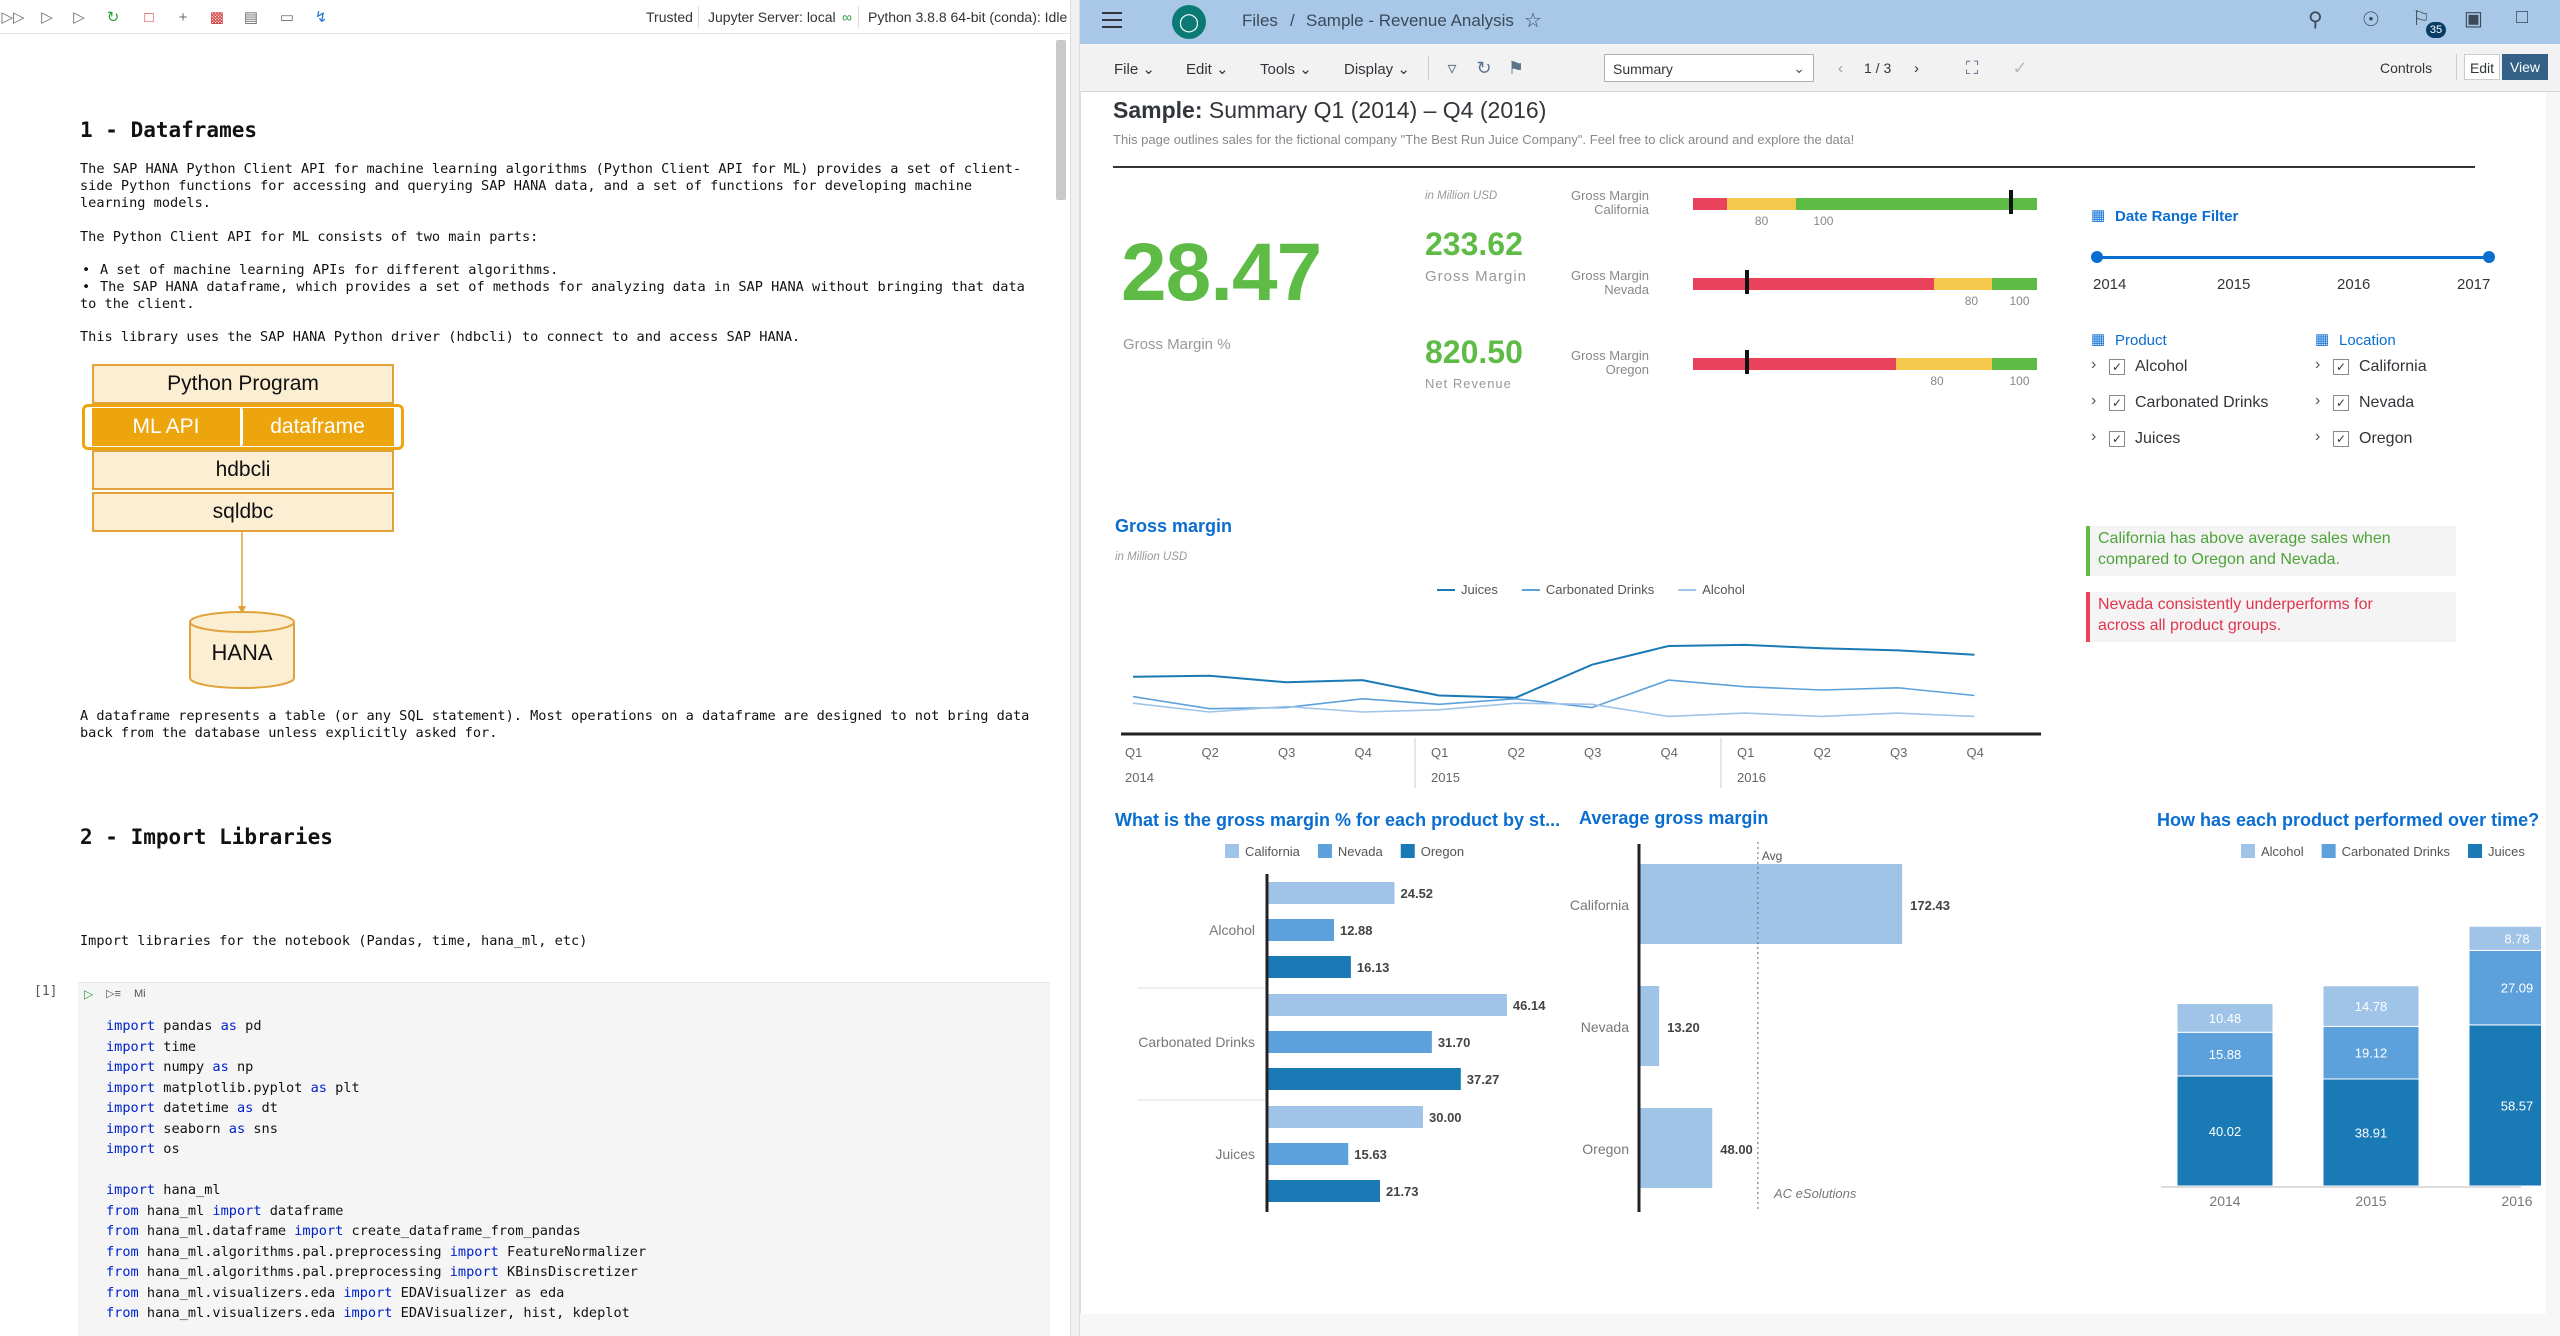 The width and height of the screenshot is (2560, 1336). Describe the element at coordinates (1112, 20) in the screenshot. I see `hamburger-menu-icon` at that location.